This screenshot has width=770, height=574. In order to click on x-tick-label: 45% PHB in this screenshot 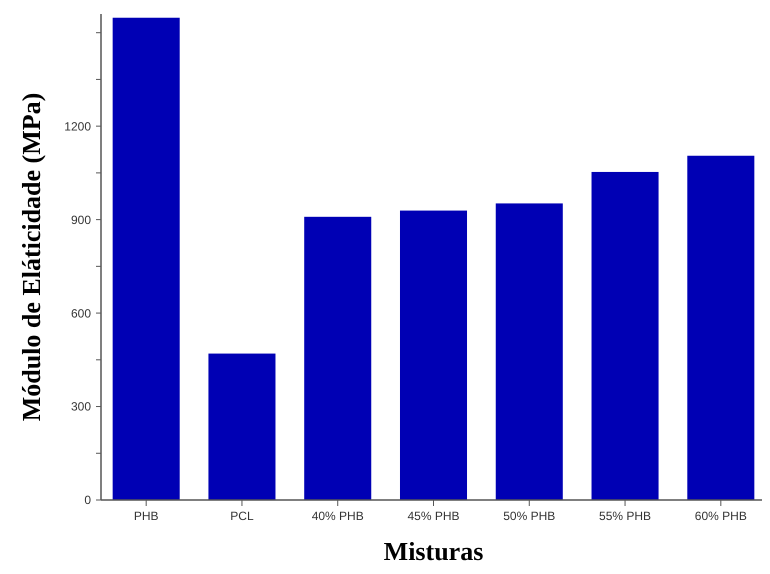, I will do `click(433, 516)`.